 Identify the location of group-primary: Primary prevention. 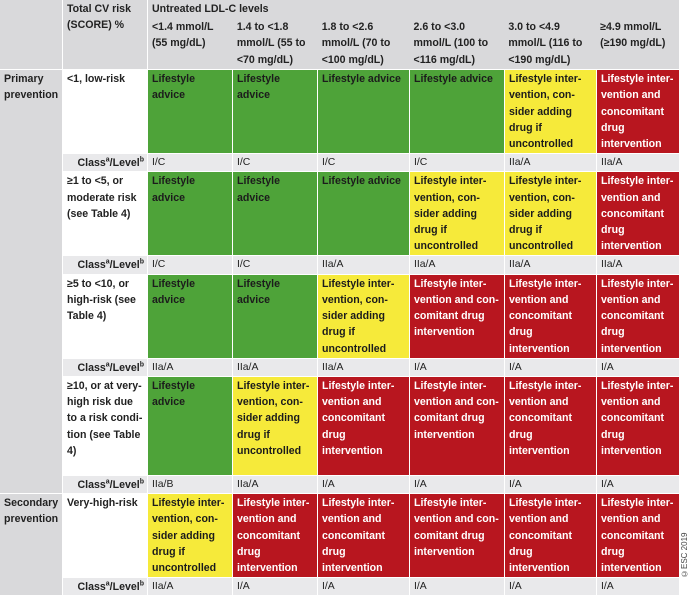
(31, 282).